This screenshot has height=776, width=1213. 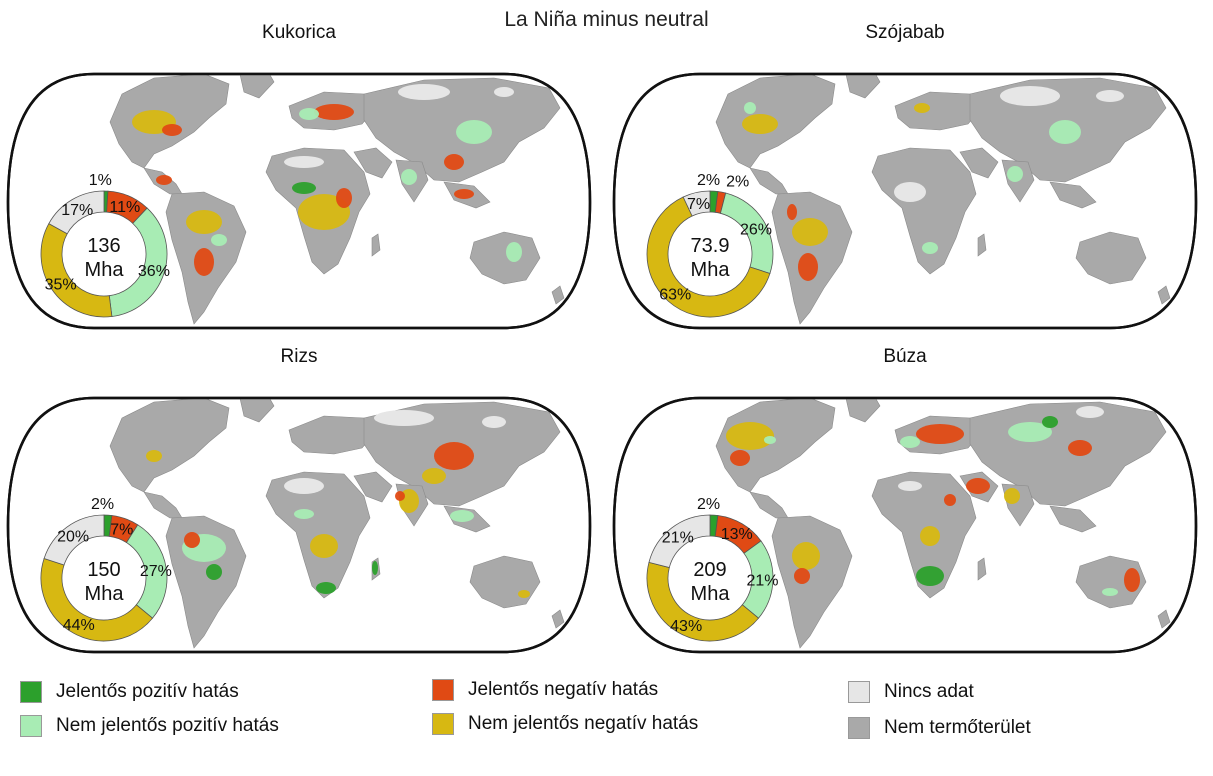 I want to click on legend-item-non-crop: Nem termőterület, so click(x=939, y=728).